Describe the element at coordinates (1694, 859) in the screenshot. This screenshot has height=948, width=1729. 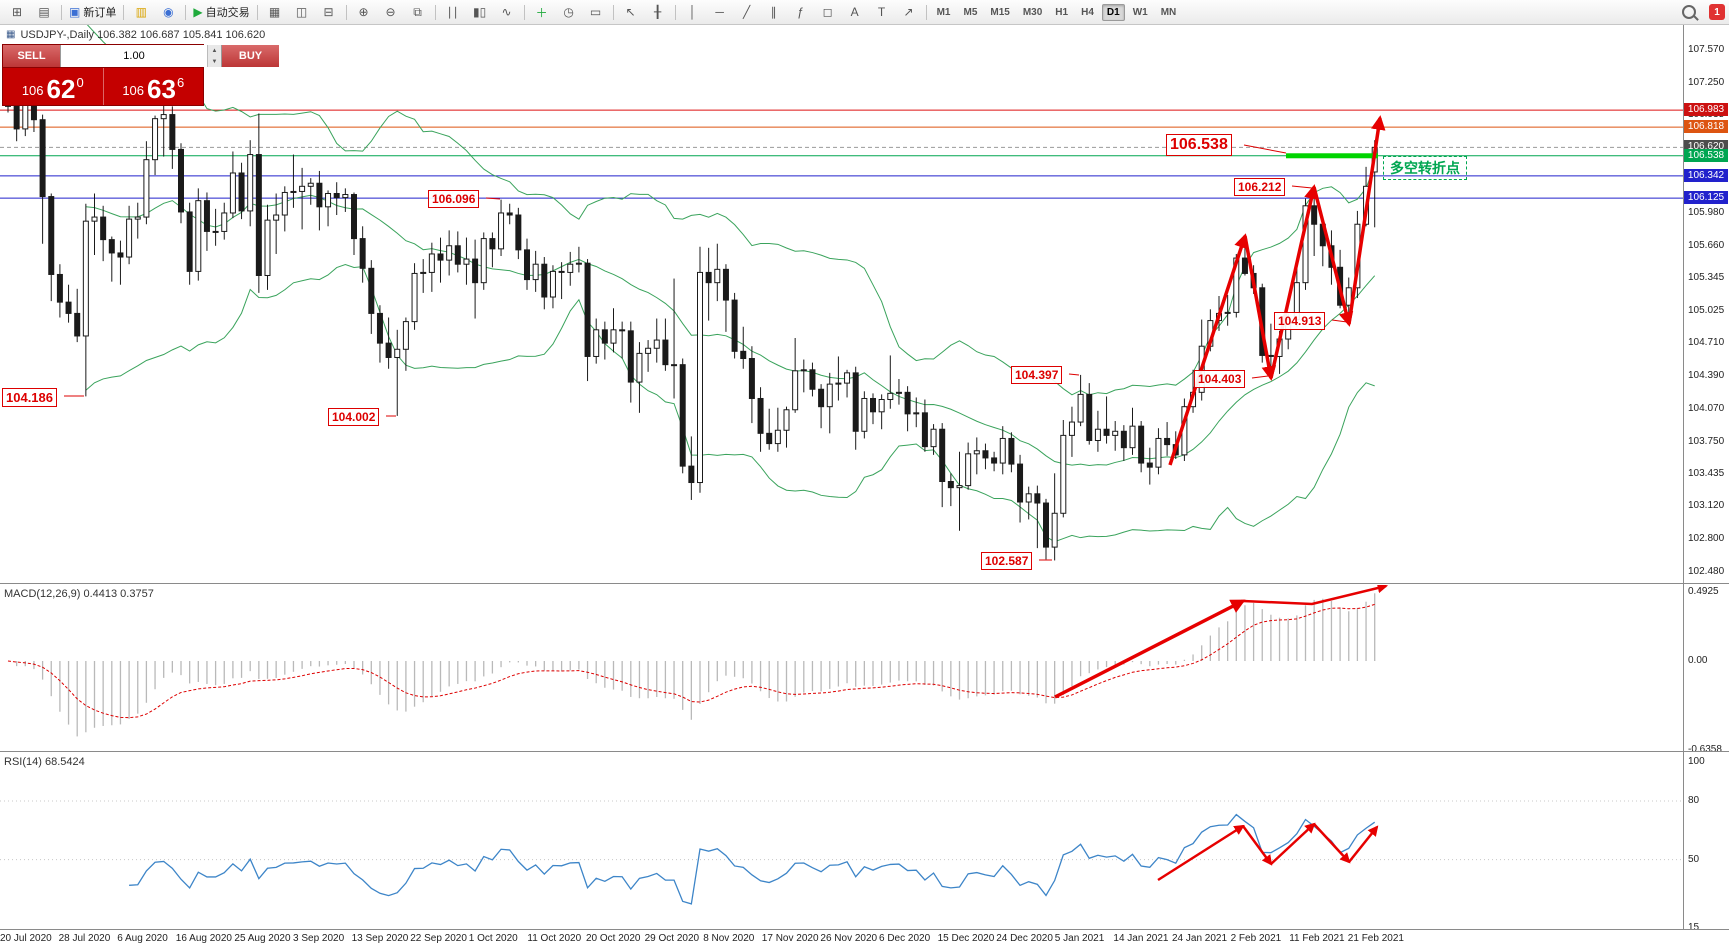
I see `rsi-tick: 50` at that location.